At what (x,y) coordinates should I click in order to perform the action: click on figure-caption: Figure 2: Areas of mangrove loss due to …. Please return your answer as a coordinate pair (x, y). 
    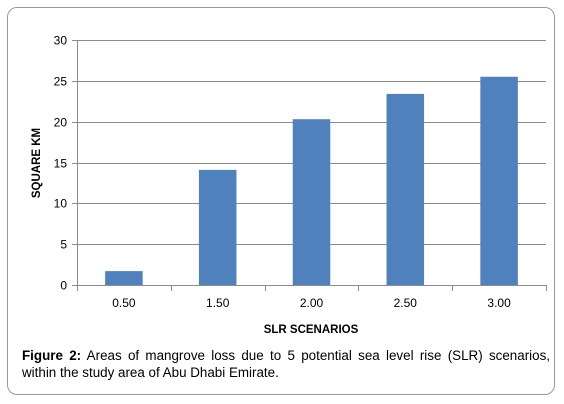
    Looking at the image, I should click on (286, 364).